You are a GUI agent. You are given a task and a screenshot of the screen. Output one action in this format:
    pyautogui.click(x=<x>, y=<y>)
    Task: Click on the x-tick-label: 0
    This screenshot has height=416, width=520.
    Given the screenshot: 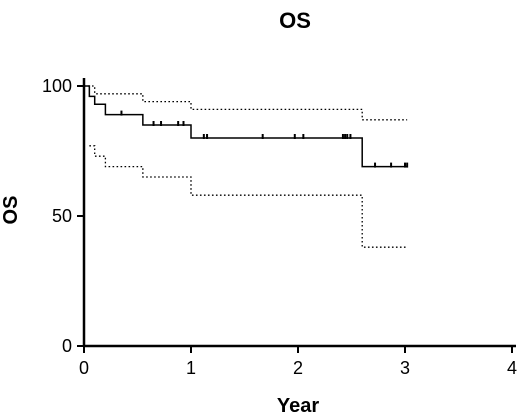 What is the action you would take?
    pyautogui.click(x=84, y=368)
    